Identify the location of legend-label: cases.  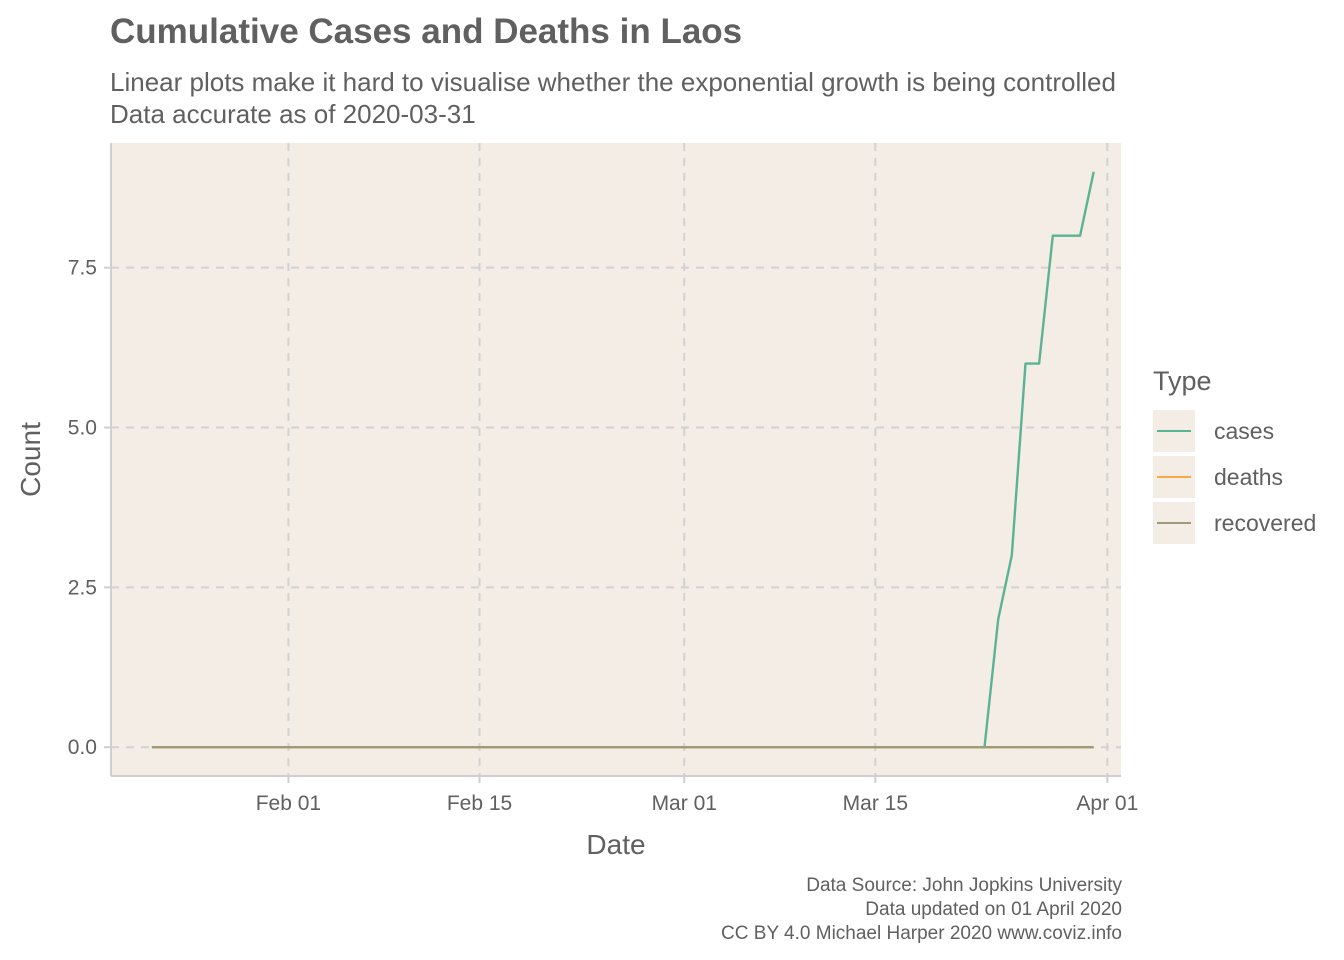
(1244, 430).